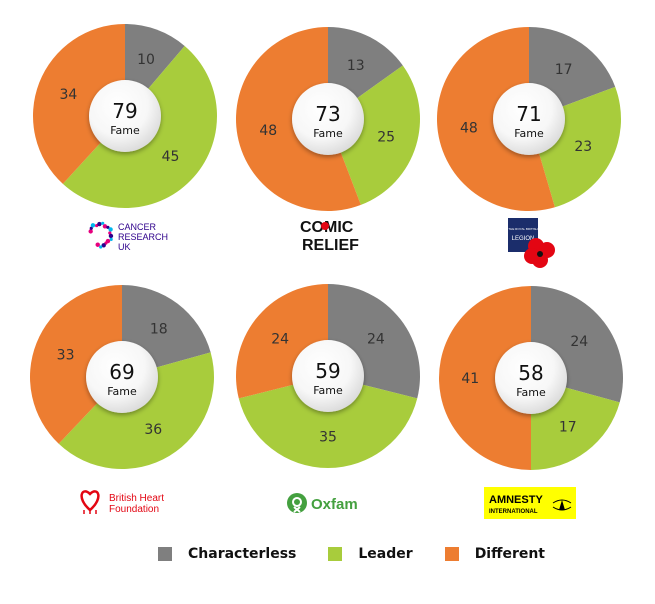 The image size is (655, 604). I want to click on slice-label-different: 34, so click(68, 95).